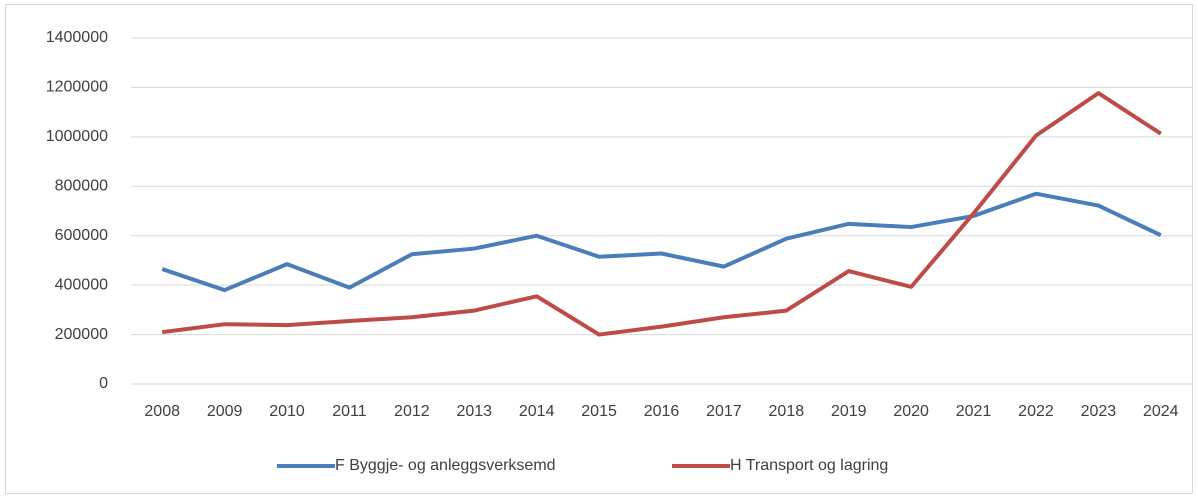 The height and width of the screenshot is (499, 1198). What do you see at coordinates (974, 411) in the screenshot?
I see `x-tick-label: 2021` at bounding box center [974, 411].